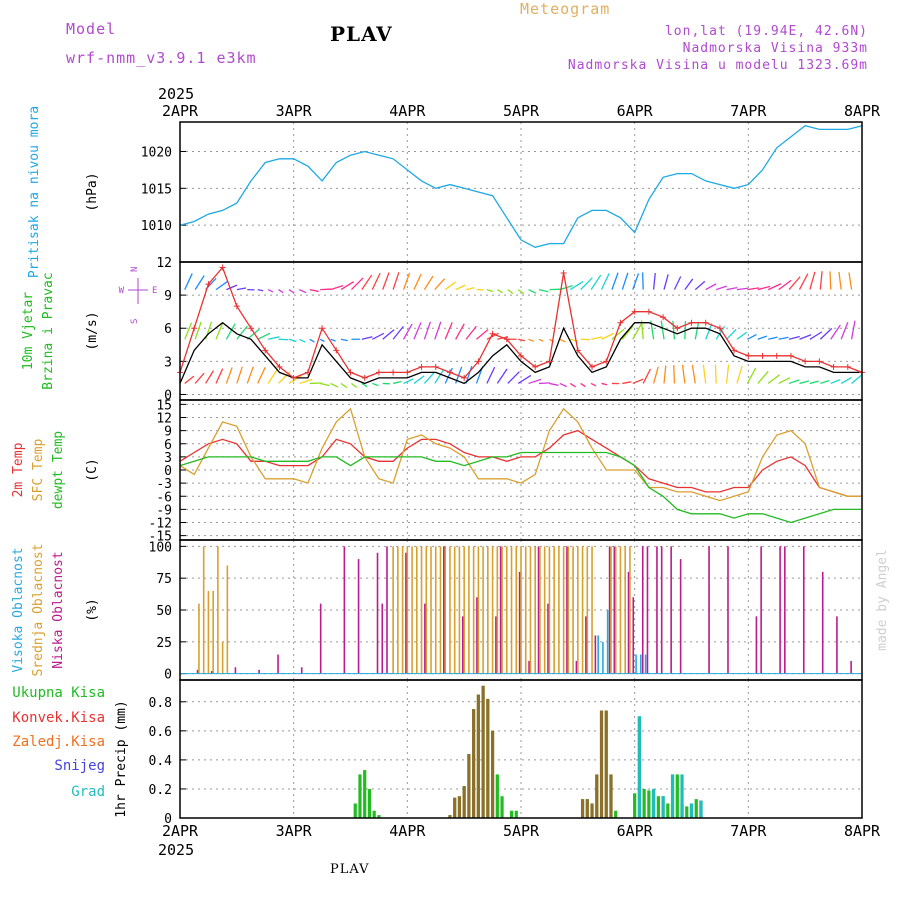  Describe the element at coordinates (160, 732) in the screenshot. I see `y-tick-label: 0.6` at that location.